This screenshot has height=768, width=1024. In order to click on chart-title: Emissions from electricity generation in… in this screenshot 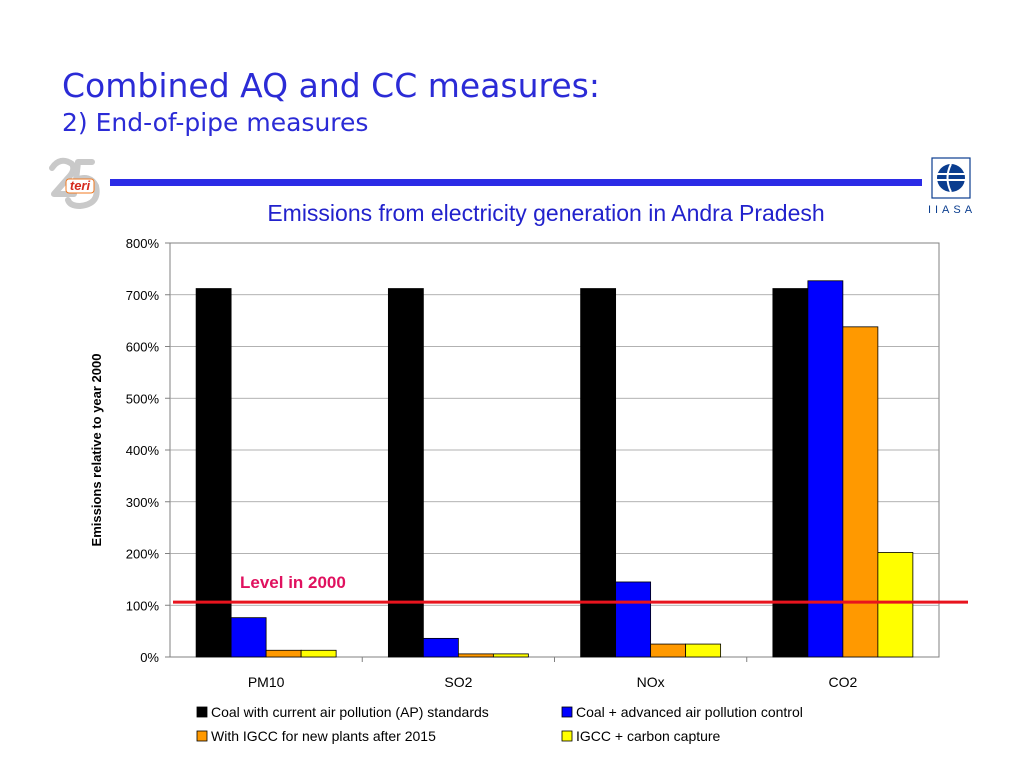, I will do `click(545, 213)`.